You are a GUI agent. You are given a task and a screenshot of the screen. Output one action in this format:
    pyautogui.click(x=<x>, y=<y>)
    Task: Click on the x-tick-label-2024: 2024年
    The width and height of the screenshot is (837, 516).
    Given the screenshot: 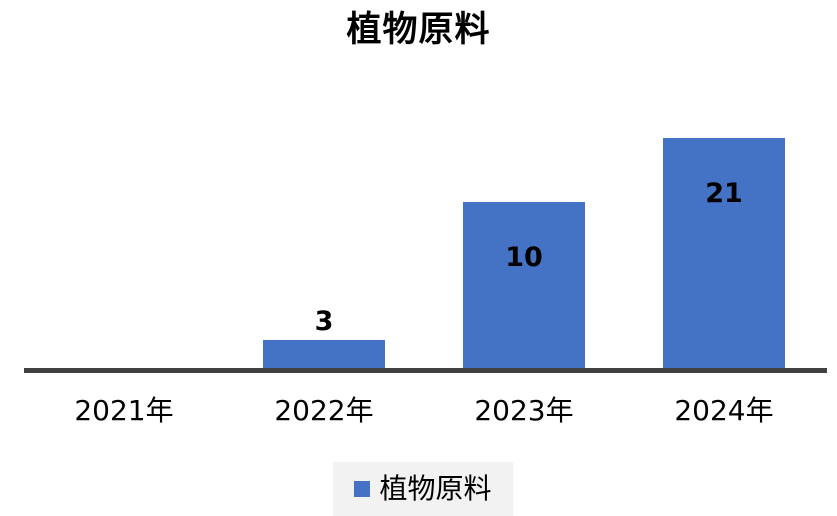 What is the action you would take?
    pyautogui.click(x=724, y=410)
    